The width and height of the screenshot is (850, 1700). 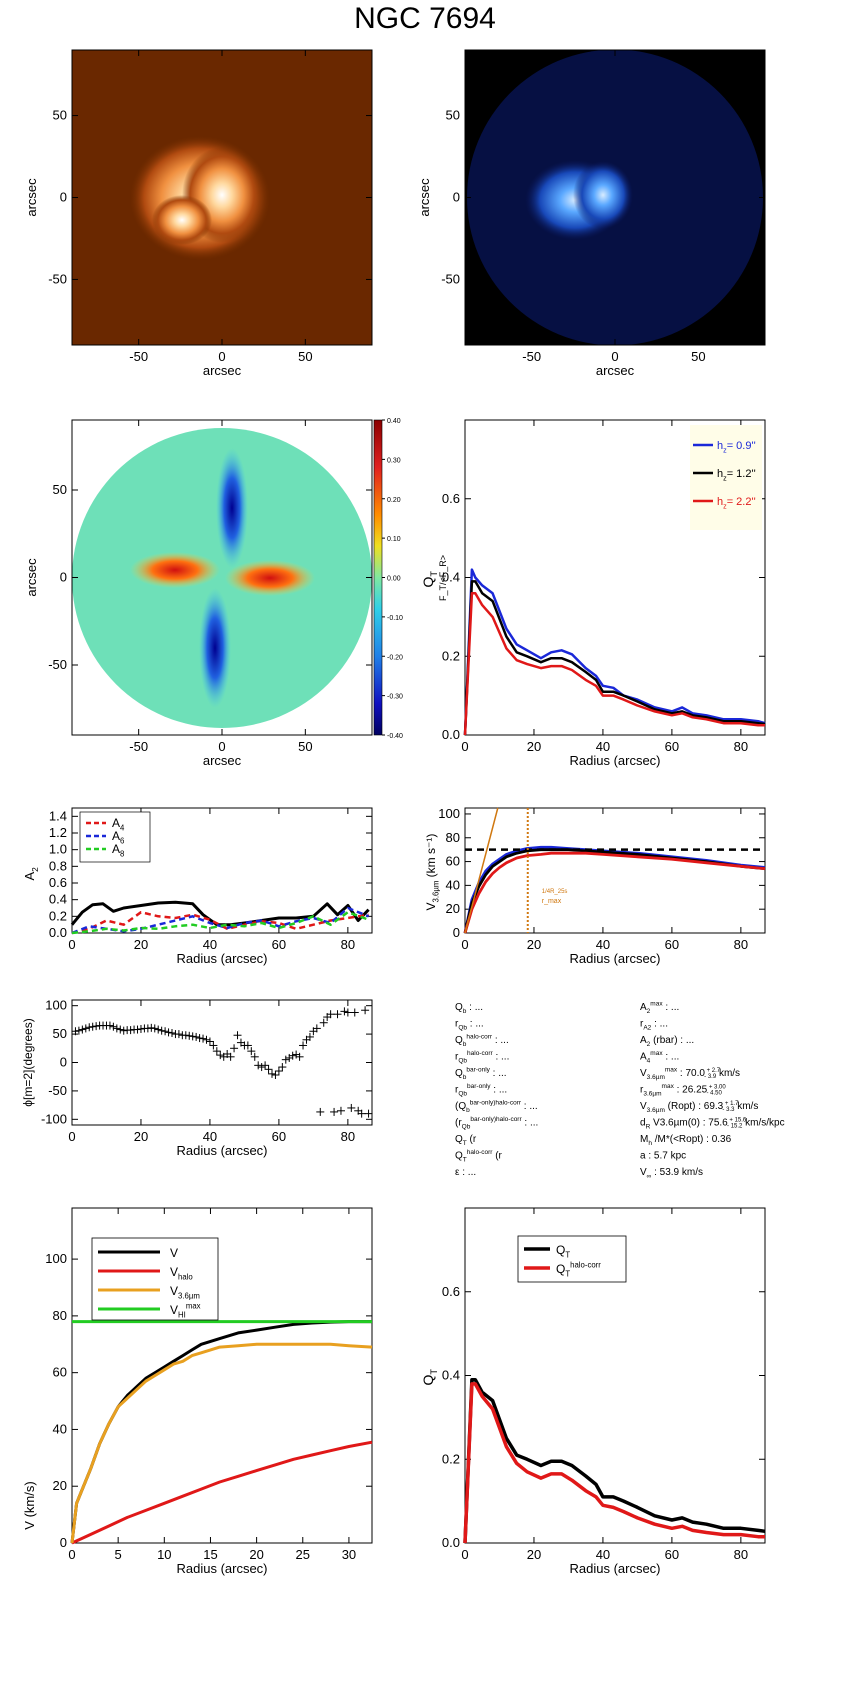 I want to click on colorbar-tick-label: -0.40, so click(x=395, y=736).